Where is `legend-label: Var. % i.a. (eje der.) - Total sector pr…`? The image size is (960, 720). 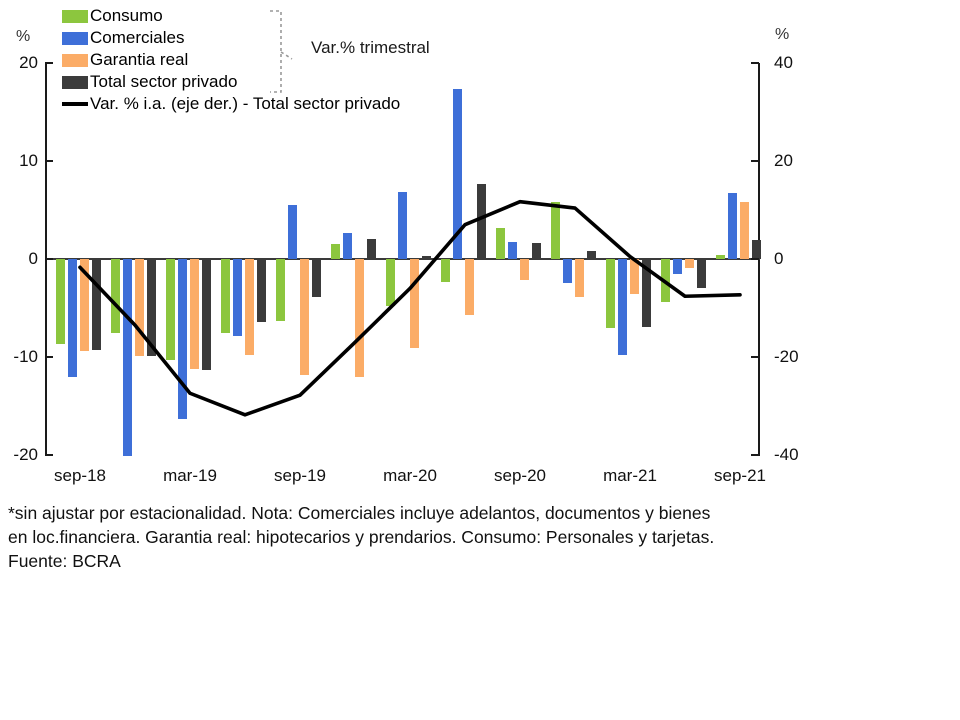 legend-label: Var. % i.a. (eje der.) - Total sector pr… is located at coordinates (245, 103).